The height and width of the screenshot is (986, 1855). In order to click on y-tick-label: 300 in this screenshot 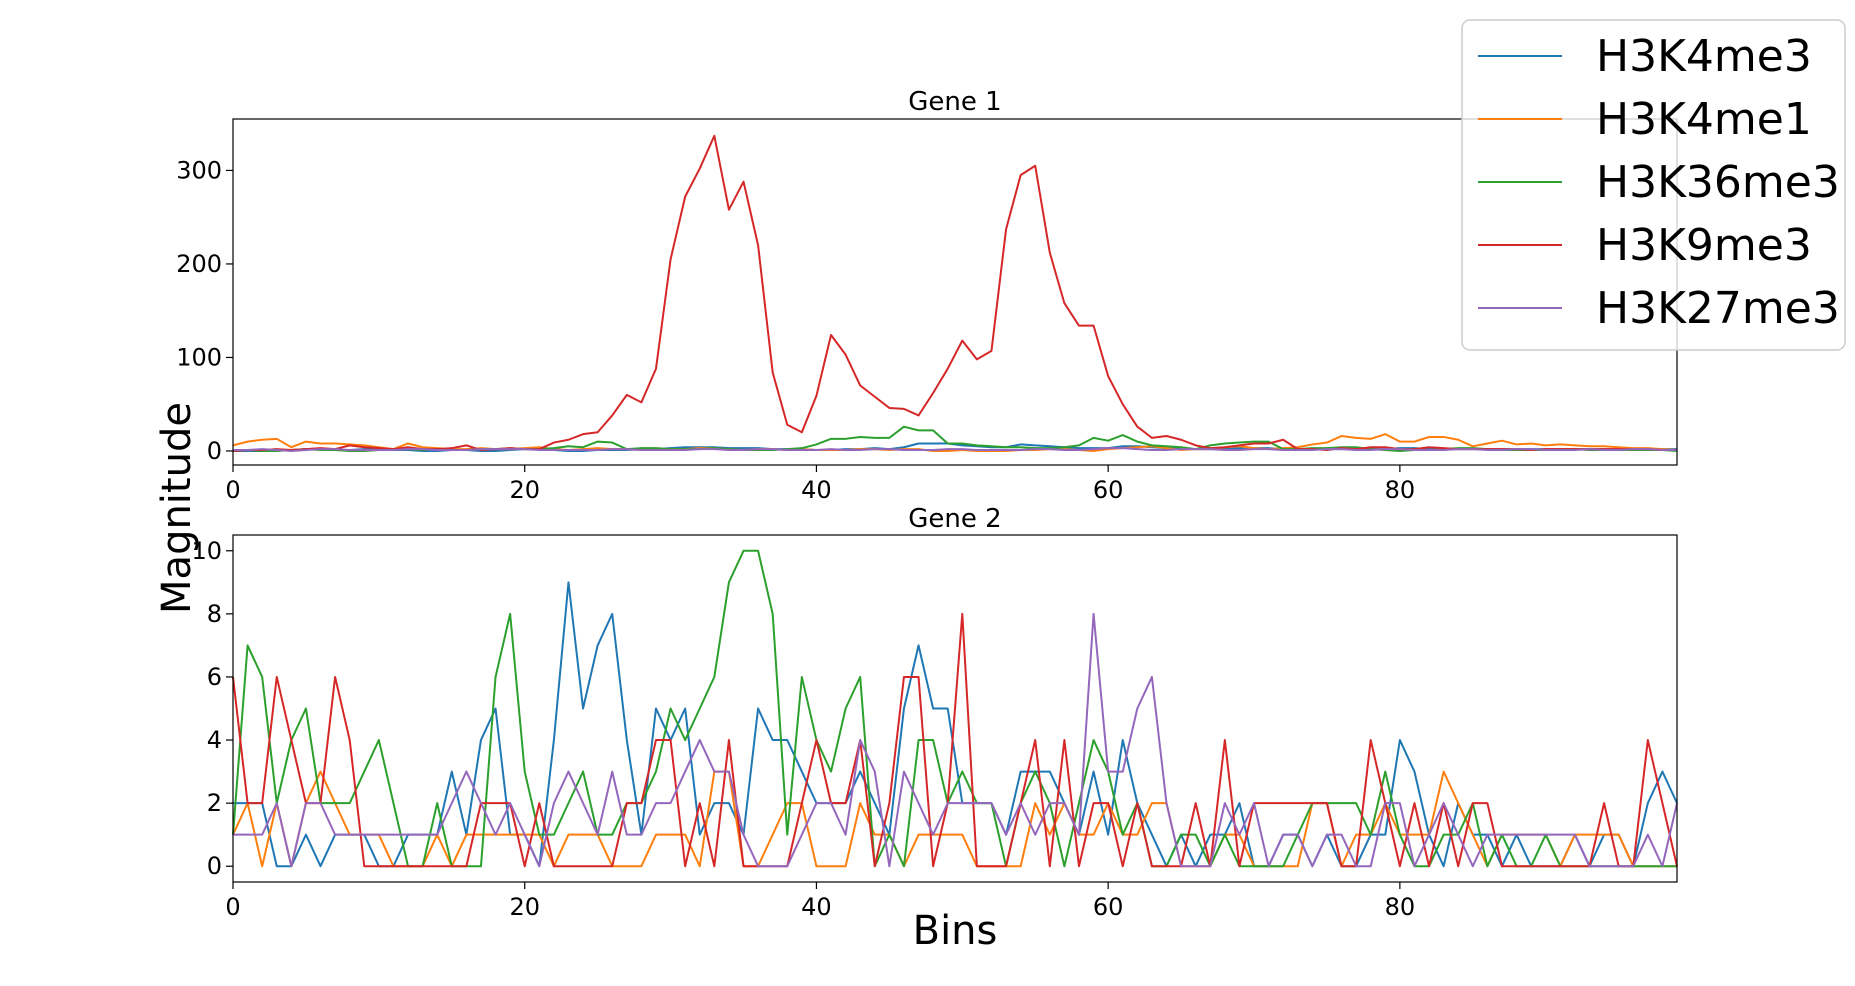, I will do `click(199, 170)`.